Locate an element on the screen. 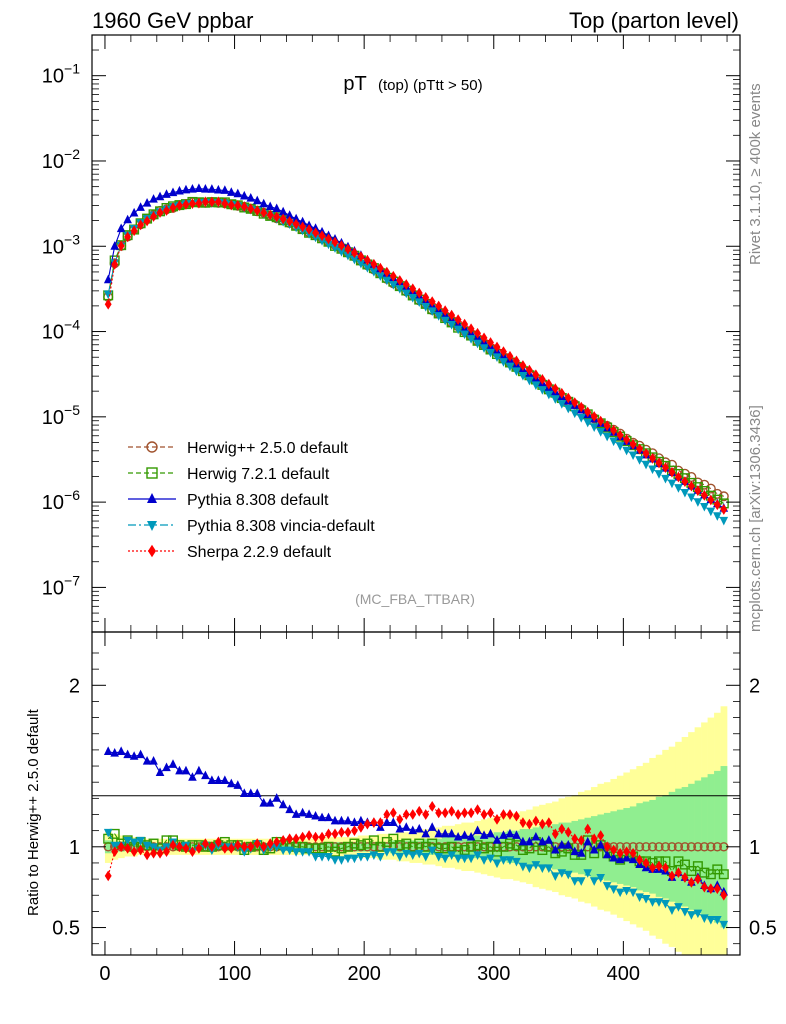 The width and height of the screenshot is (786, 1024). ratio-ylabel: Ratio to Herwig++ 2.5.0 default is located at coordinates (33, 812).